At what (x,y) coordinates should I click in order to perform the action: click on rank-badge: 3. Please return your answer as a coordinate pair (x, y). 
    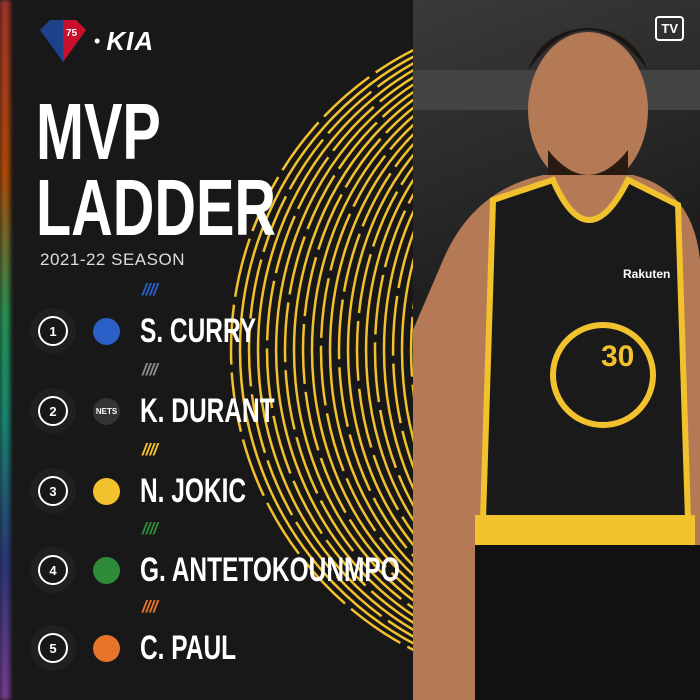
    Looking at the image, I should click on (53, 491).